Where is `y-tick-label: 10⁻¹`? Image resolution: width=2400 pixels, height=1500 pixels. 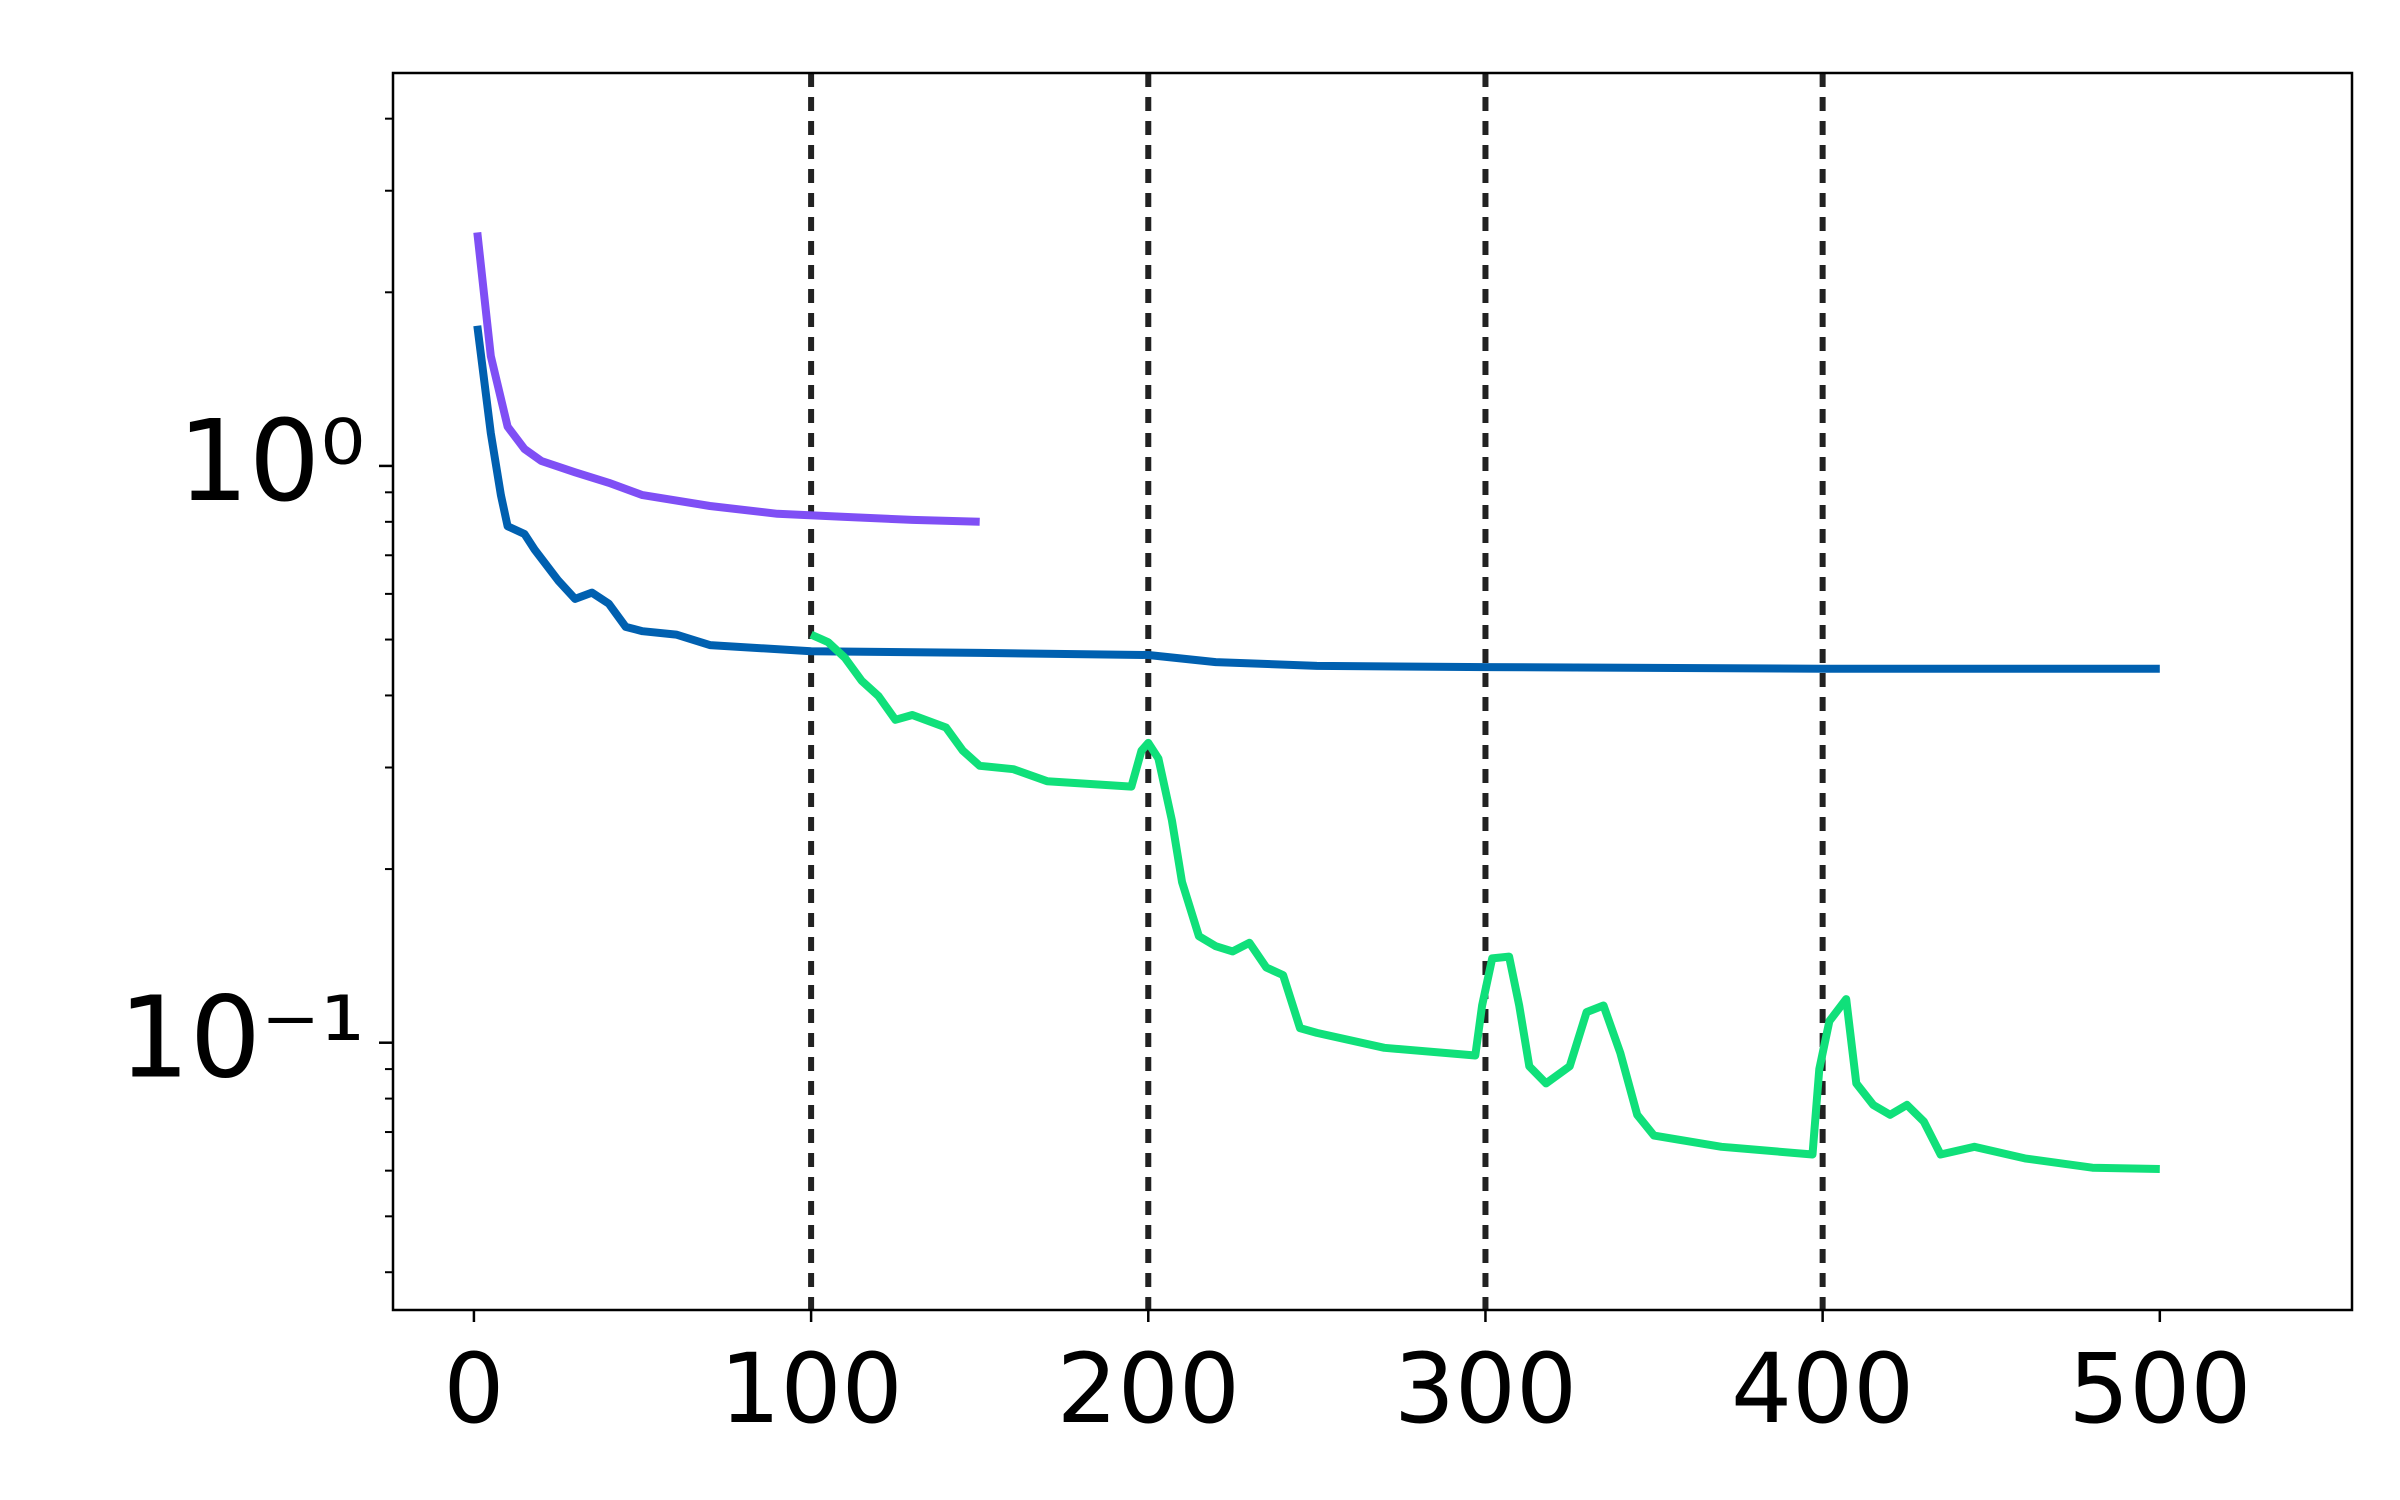 y-tick-label: 10⁻¹ is located at coordinates (241, 1039).